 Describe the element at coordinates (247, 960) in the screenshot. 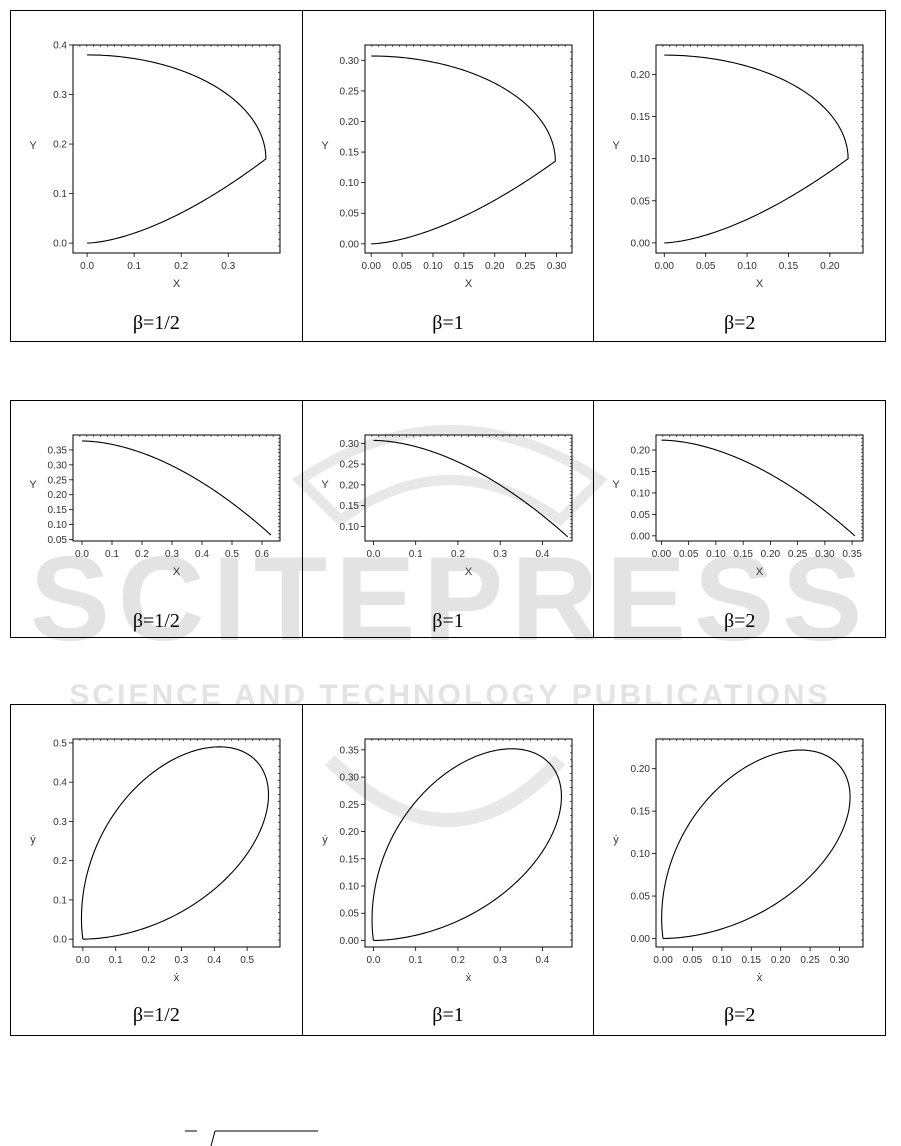

I see `x-tick-label: 0.5` at that location.